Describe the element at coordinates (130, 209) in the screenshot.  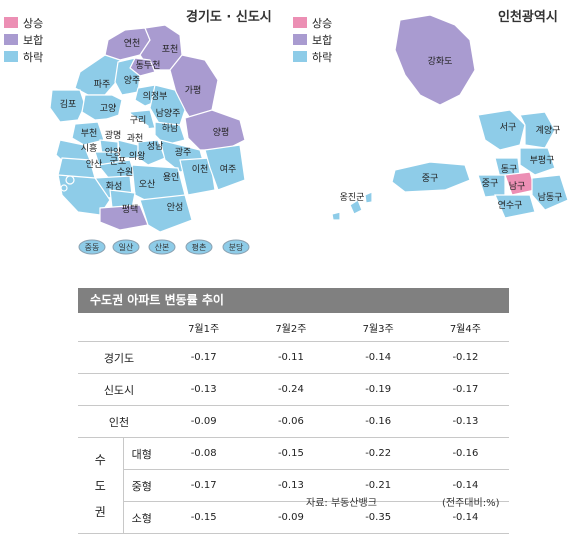
I see `svg-text: 평택` at that location.